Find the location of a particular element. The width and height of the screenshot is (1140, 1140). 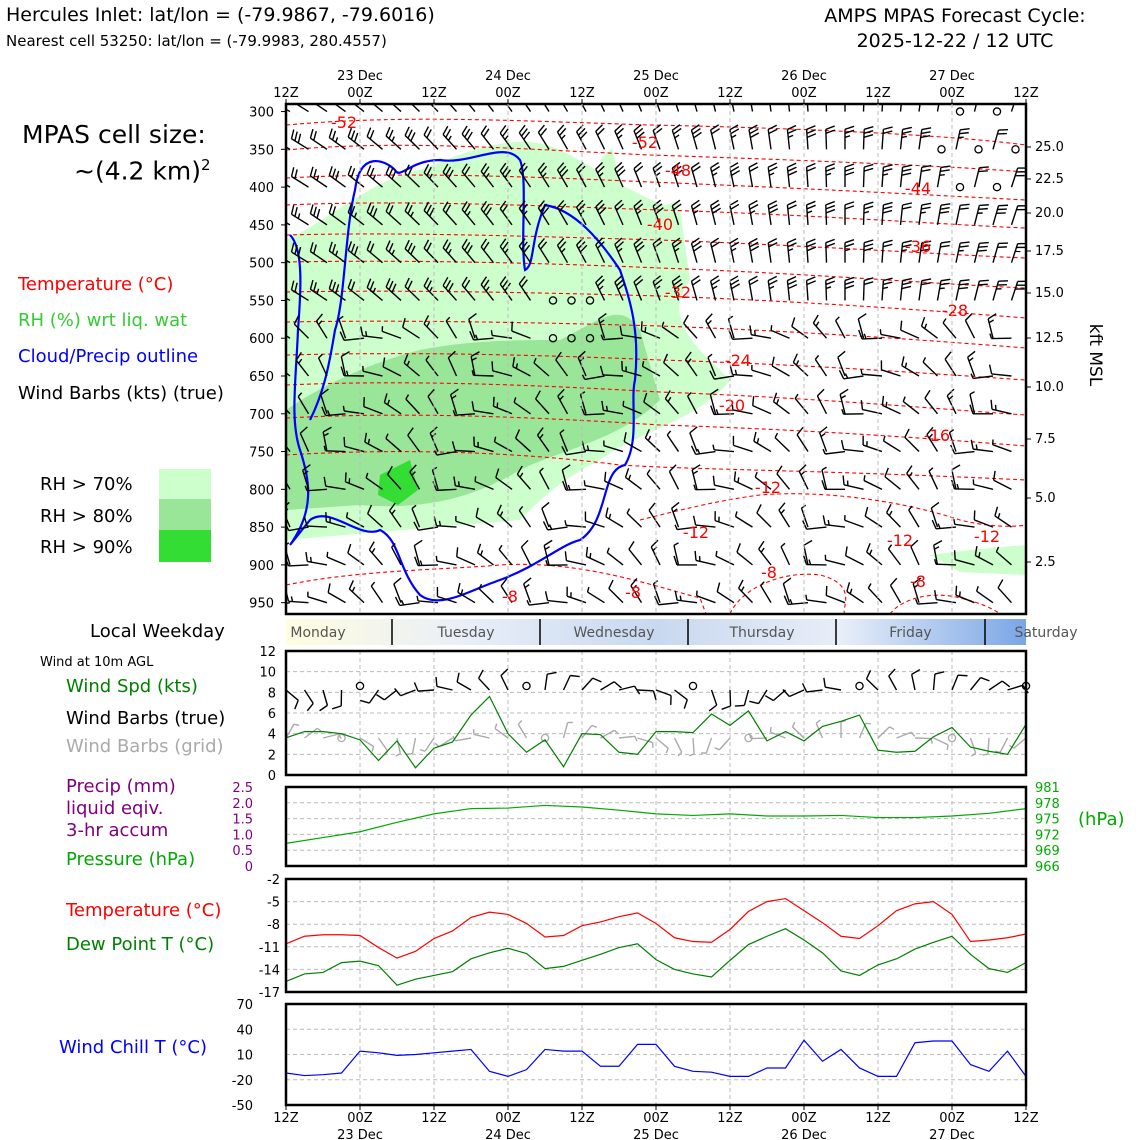

kft-tick-label: 2.5 is located at coordinates (1045, 562).